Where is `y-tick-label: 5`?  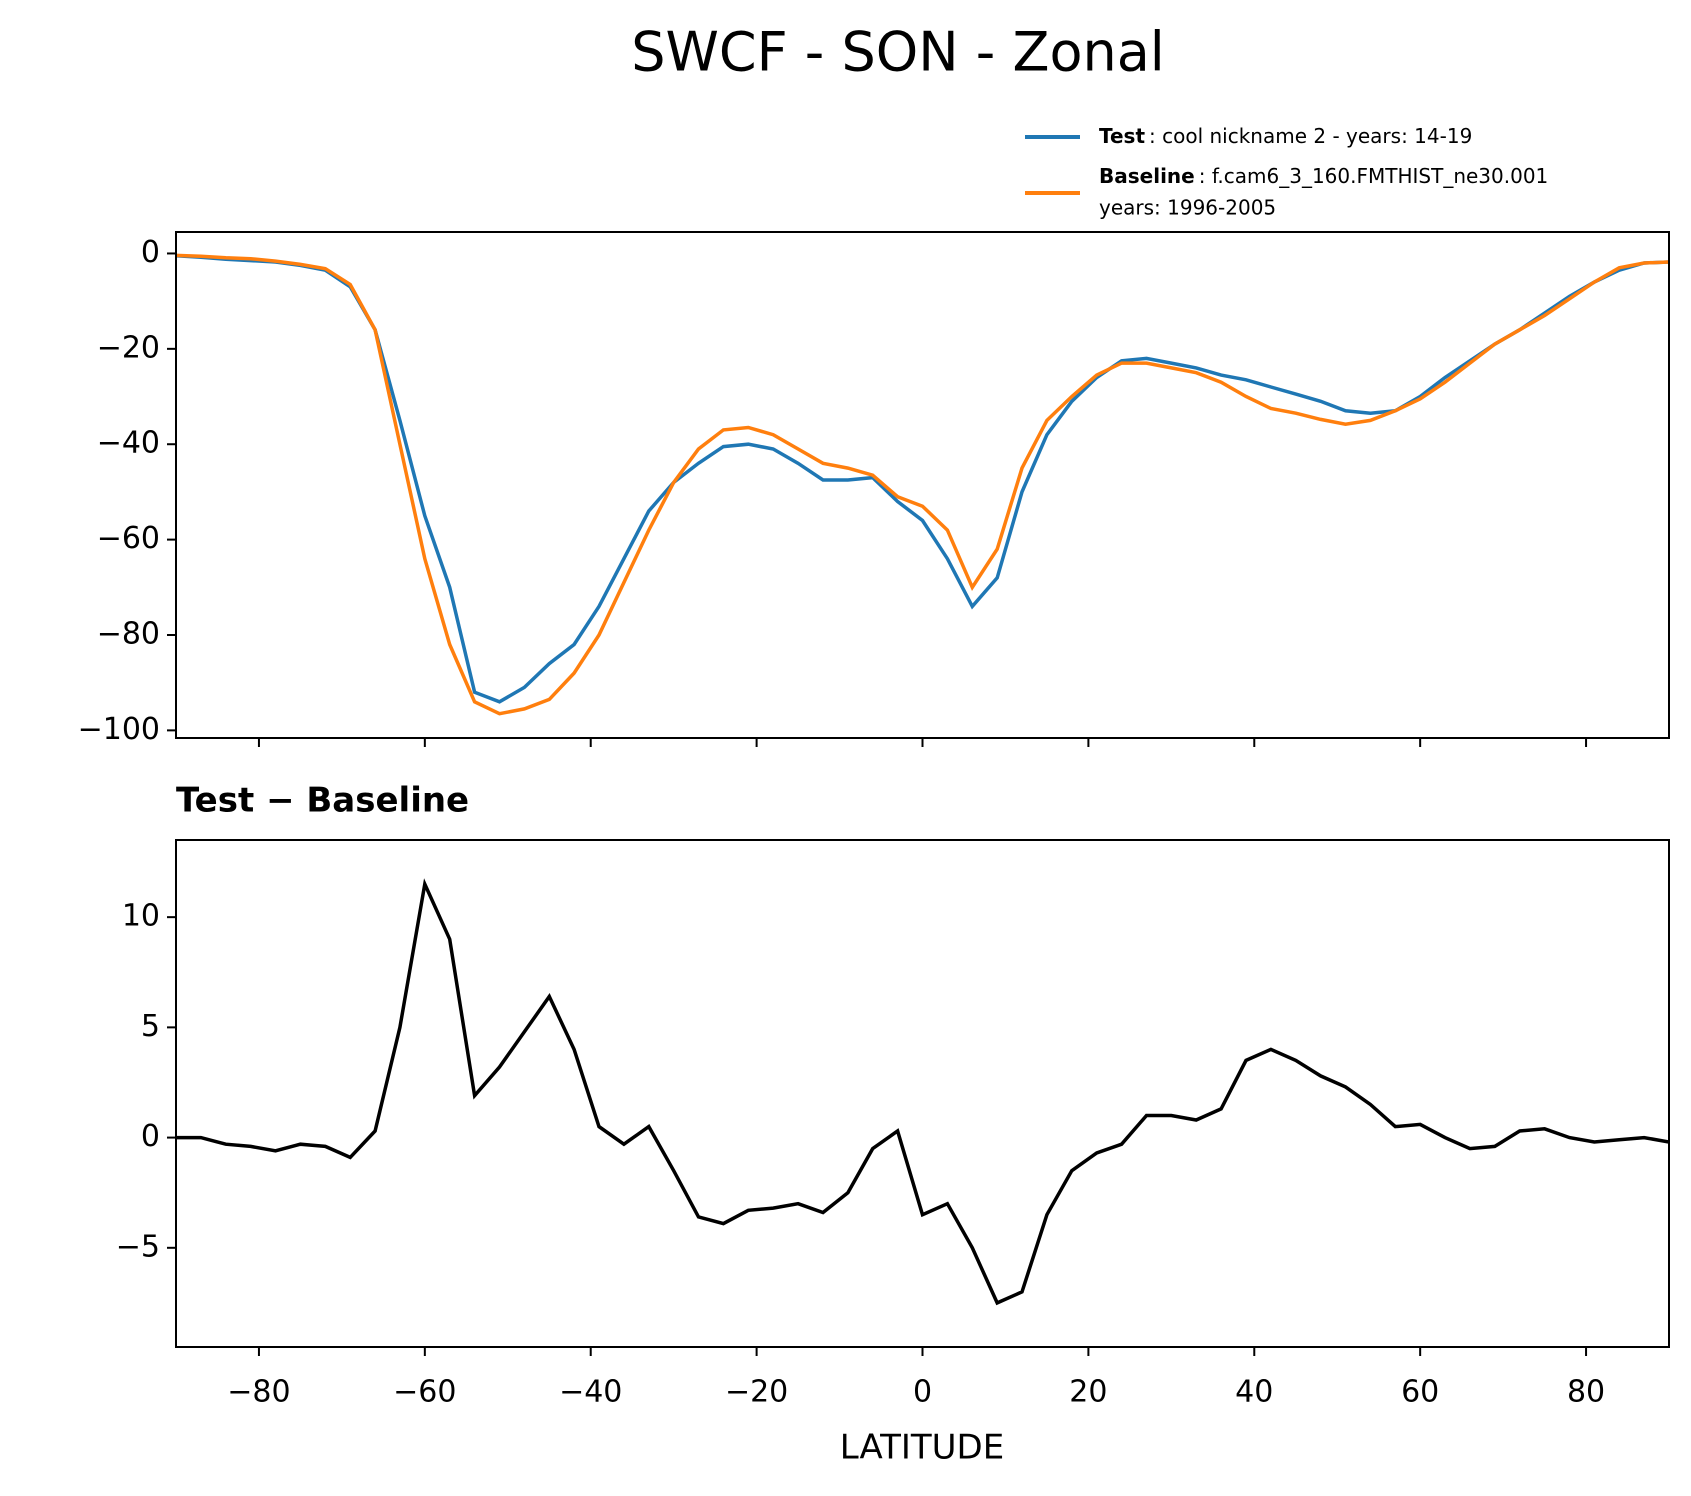 y-tick-label: 5 is located at coordinates (150, 1026).